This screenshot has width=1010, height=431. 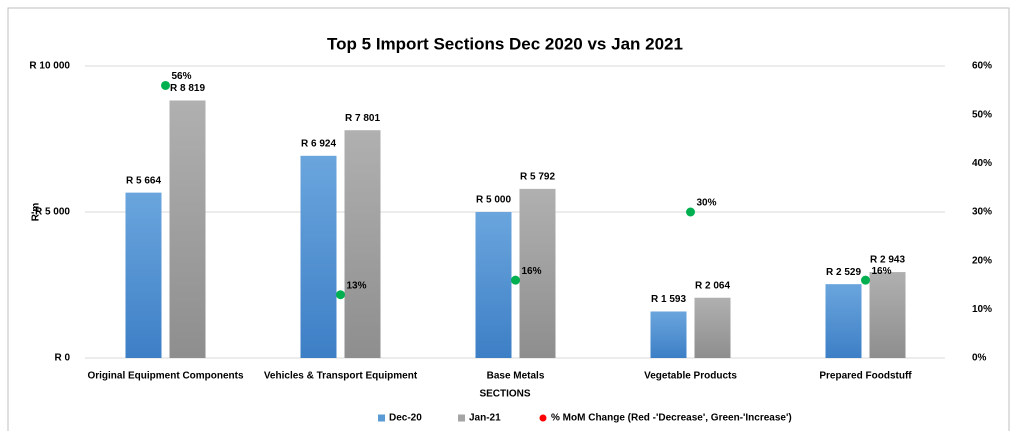 What do you see at coordinates (52, 212) in the screenshot?
I see `y-tick-label: R 5 000` at bounding box center [52, 212].